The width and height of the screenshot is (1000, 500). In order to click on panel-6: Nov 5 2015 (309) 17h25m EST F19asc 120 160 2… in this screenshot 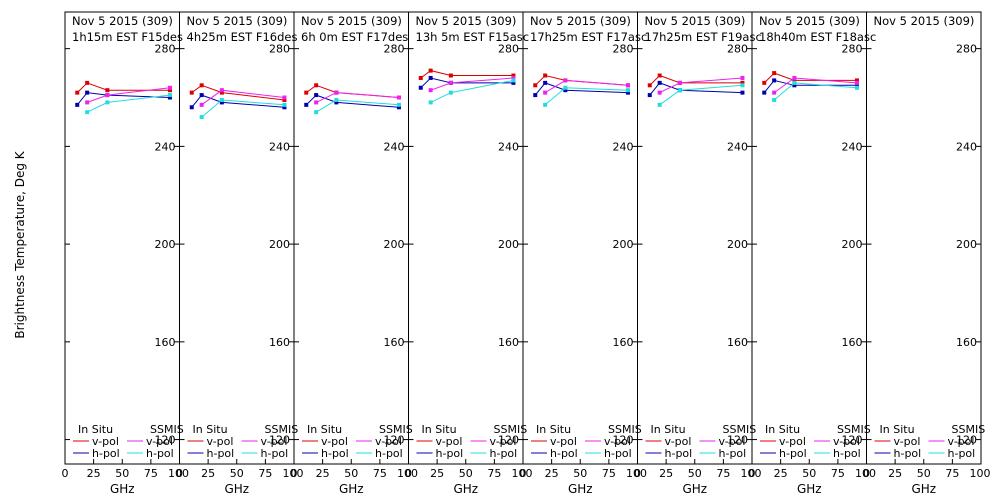, I will do `click(698, 253)`.